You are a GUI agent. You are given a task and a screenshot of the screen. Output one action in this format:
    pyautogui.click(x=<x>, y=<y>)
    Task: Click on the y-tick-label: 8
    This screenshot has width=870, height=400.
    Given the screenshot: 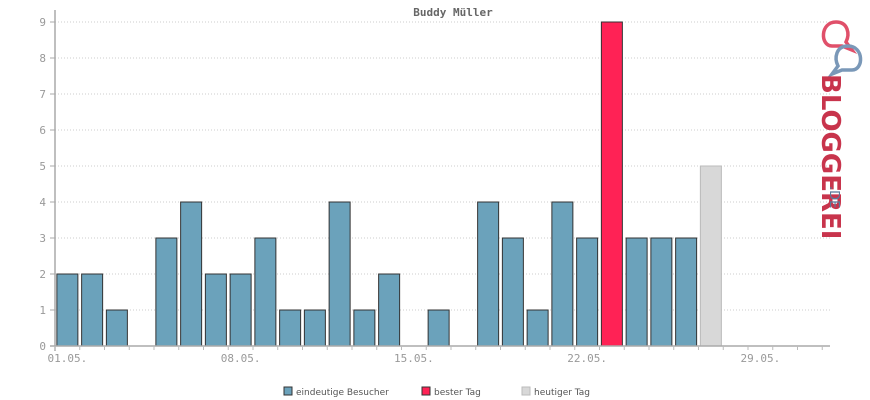 What is the action you would take?
    pyautogui.click(x=42, y=58)
    